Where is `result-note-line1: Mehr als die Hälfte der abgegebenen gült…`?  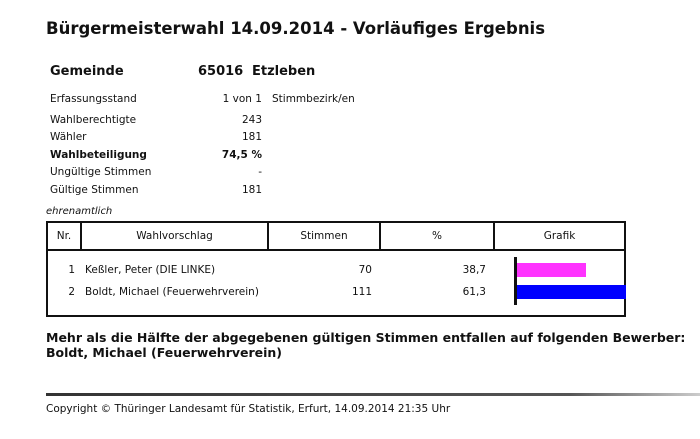
result-note-line1: Mehr als die Hälfte der abgegebenen gült… is located at coordinates (366, 337).